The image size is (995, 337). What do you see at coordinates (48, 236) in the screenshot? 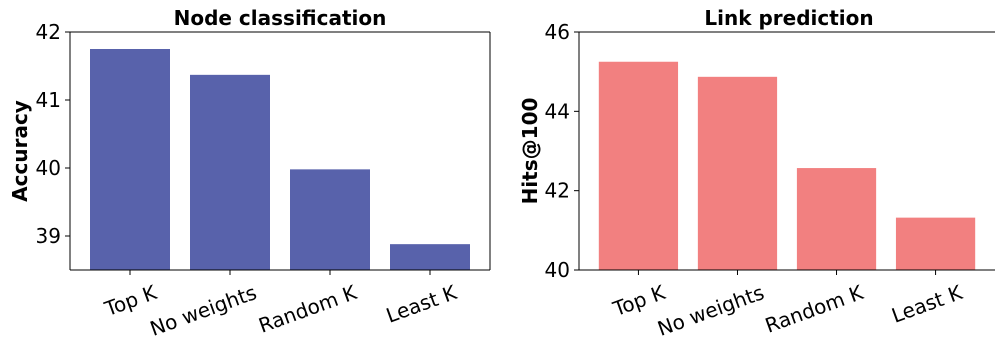
I see `y-tick-label: 39` at bounding box center [48, 236].